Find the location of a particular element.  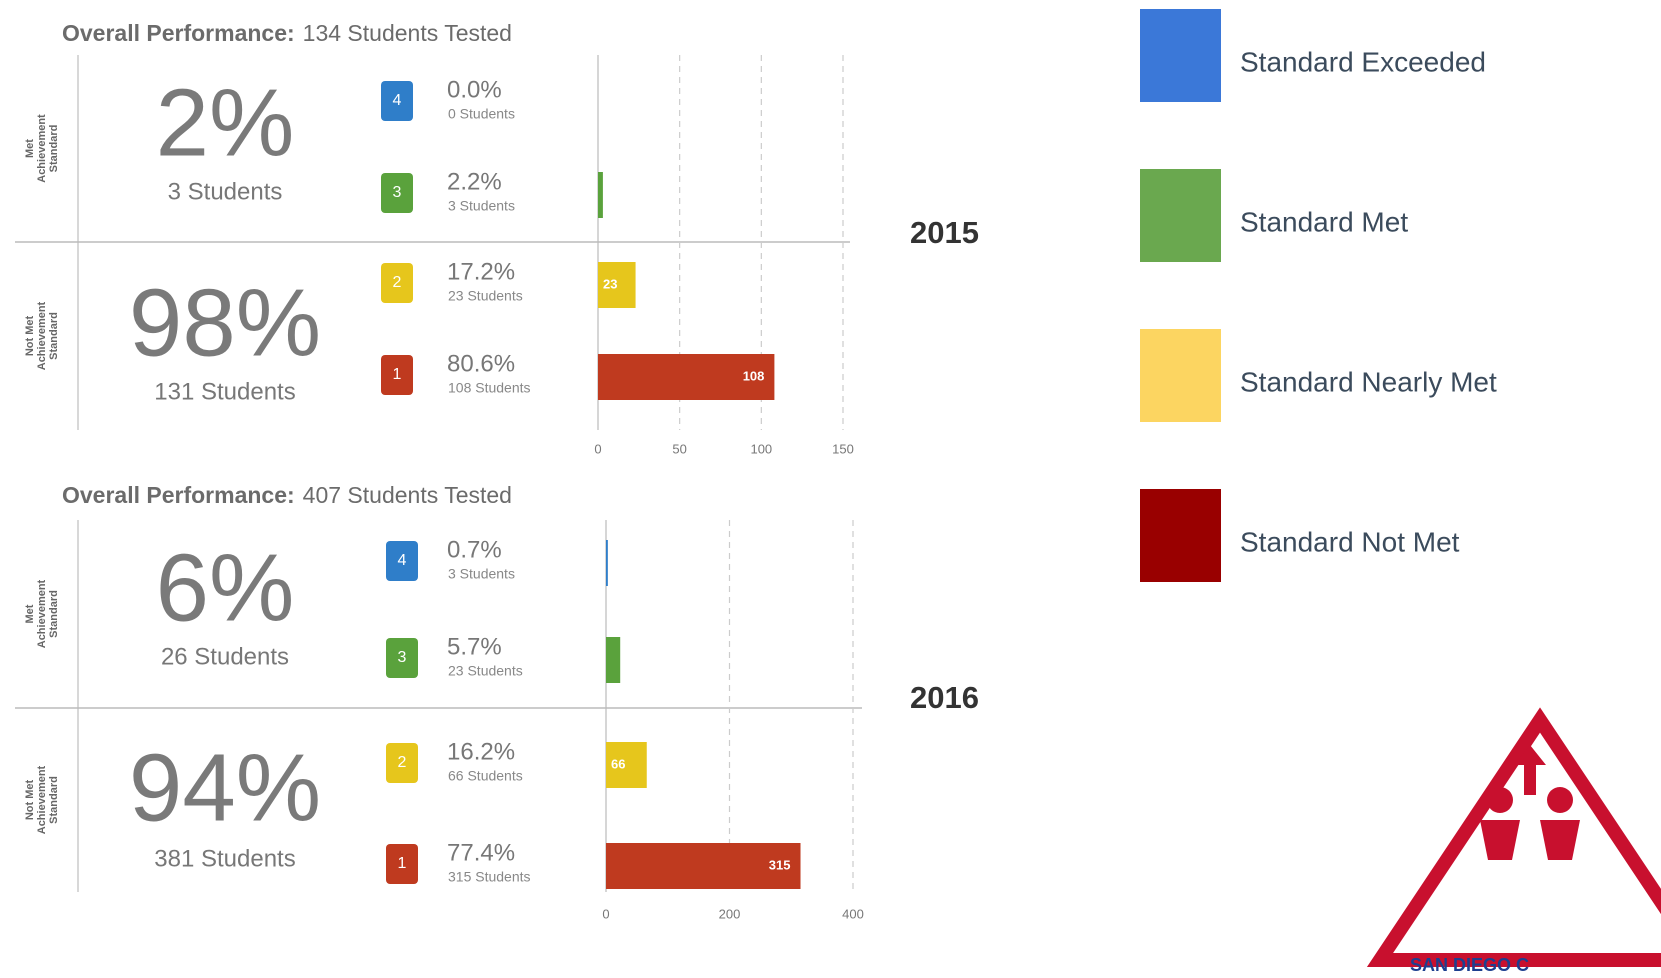

group-students: 3 Students is located at coordinates (225, 191).